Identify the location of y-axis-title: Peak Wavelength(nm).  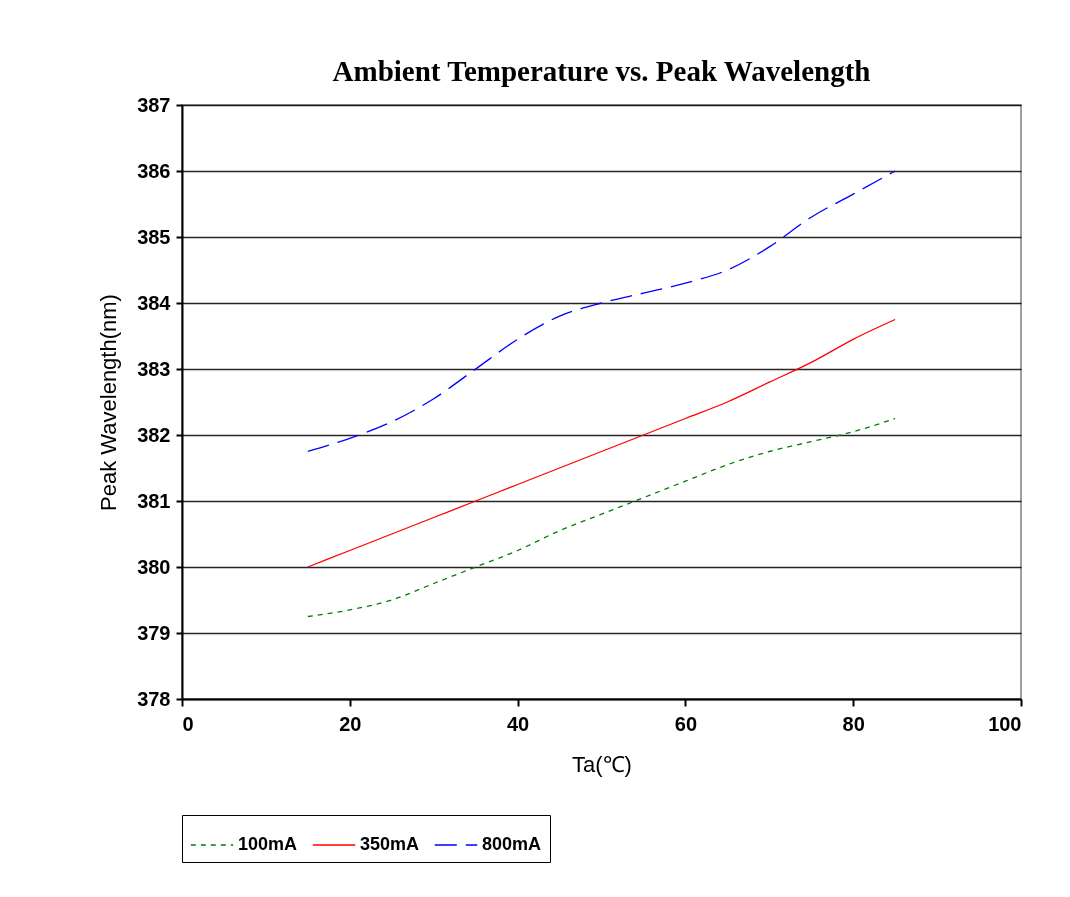
(109, 402).